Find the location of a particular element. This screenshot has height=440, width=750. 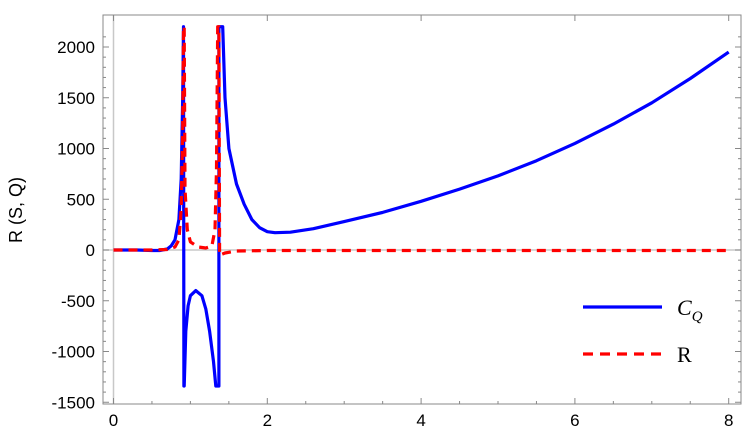

y-tick-label: 2000 is located at coordinates (76, 47).